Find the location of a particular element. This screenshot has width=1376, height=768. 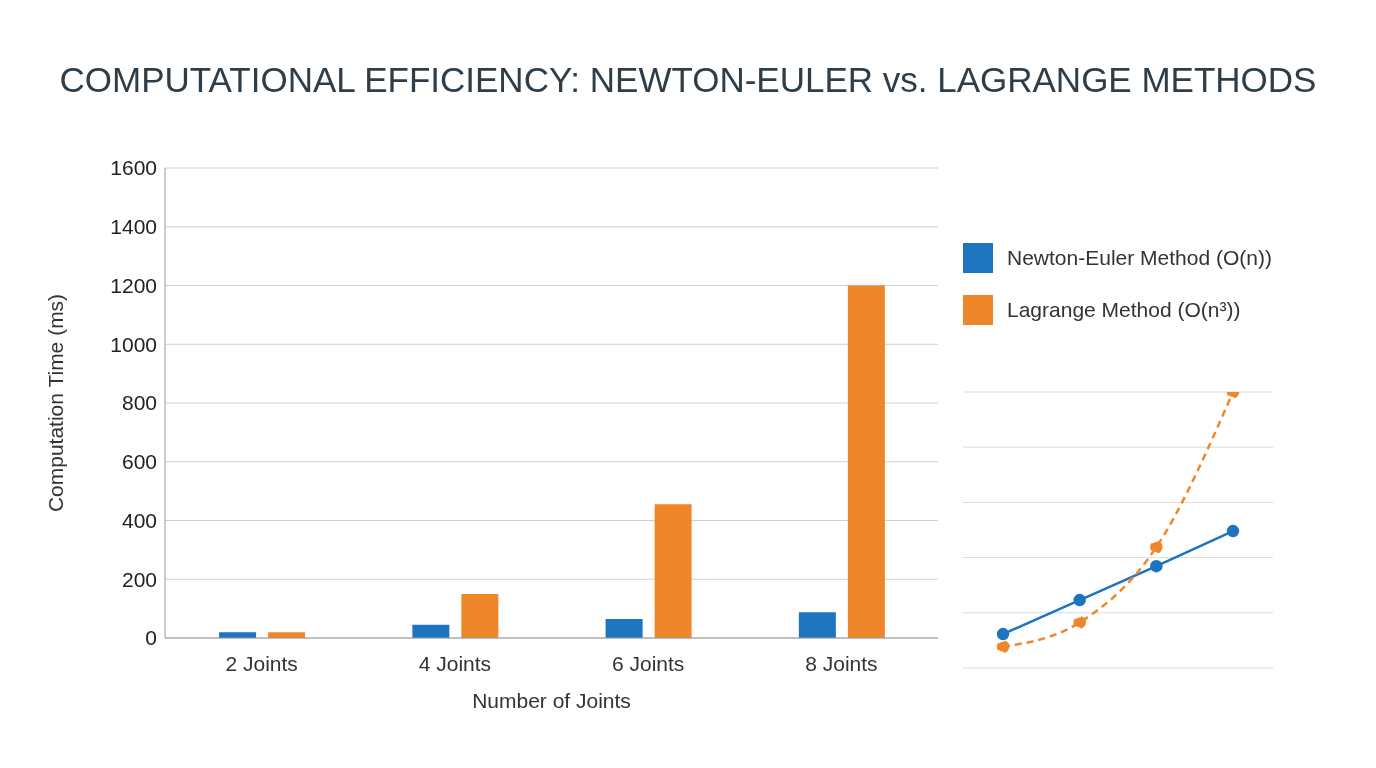

legend-label: Lagrange Method (O(n³)) is located at coordinates (1124, 310).